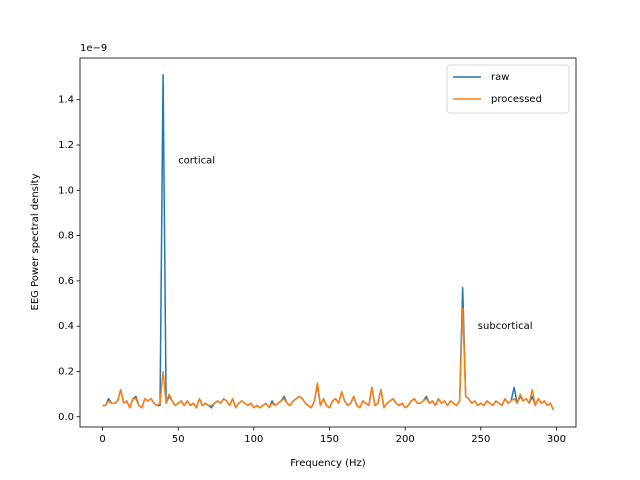  Describe the element at coordinates (66, 281) in the screenshot. I see `y-tick-label: 0.6` at that location.